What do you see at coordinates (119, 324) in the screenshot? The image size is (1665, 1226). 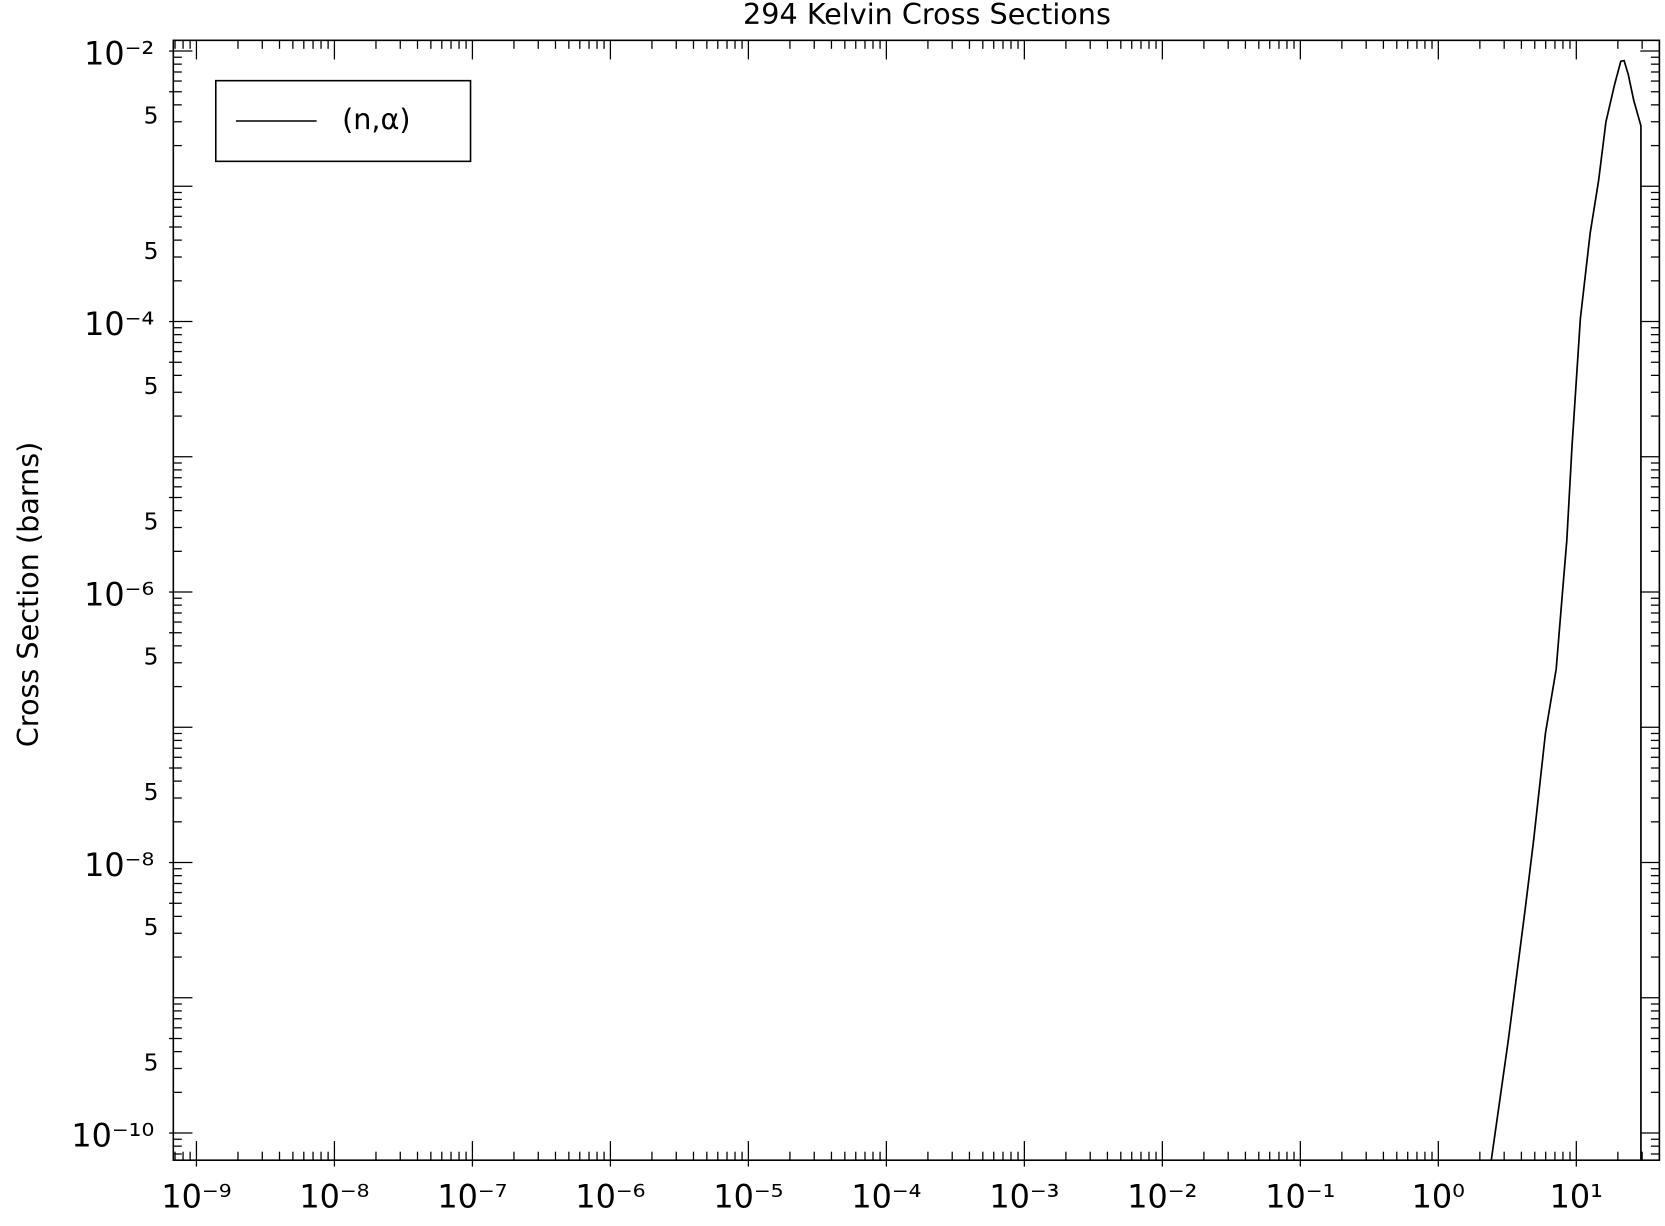 I see `y-tick-label: 10⁻⁴` at bounding box center [119, 324].